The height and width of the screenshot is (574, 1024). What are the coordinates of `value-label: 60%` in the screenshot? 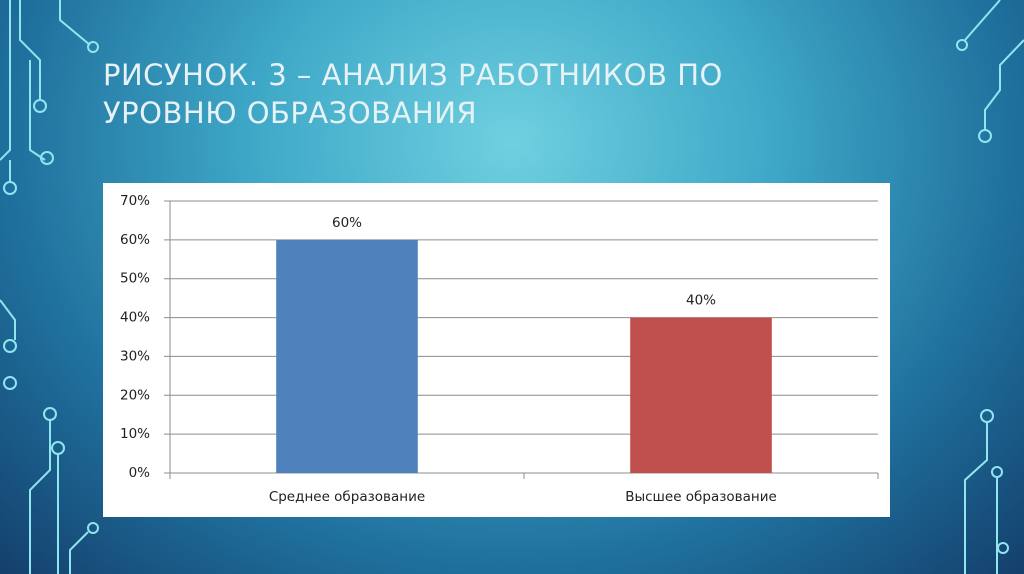 It's located at (347, 223).